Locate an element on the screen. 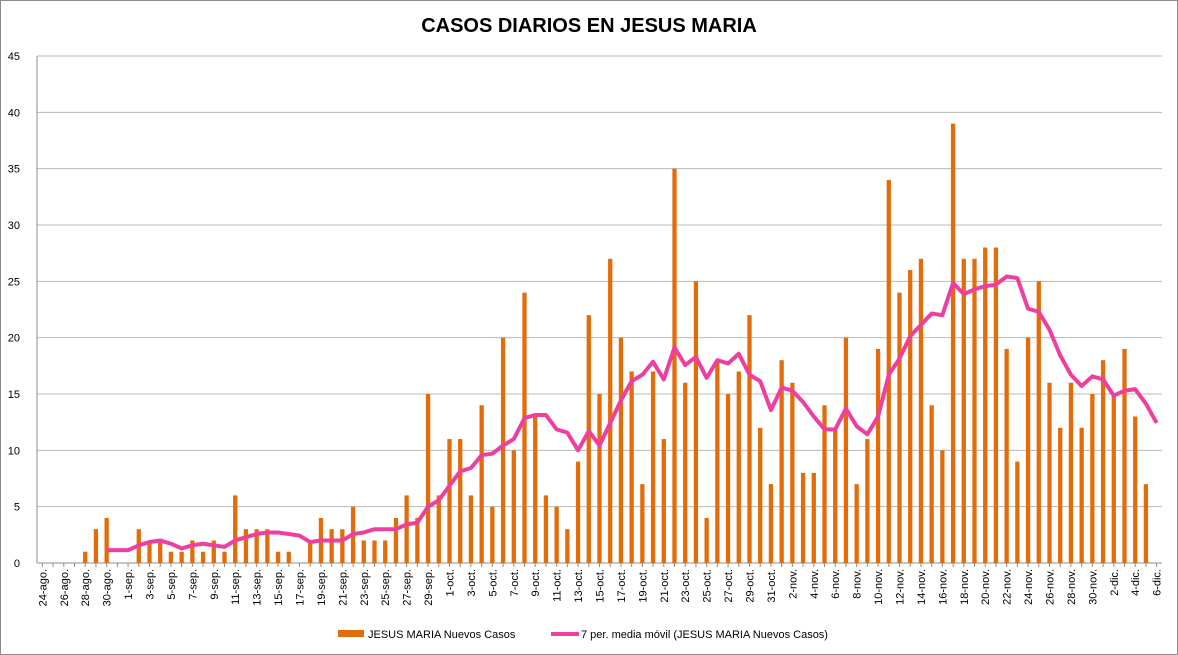  x-tick-label: 11-oct. is located at coordinates (558, 585).